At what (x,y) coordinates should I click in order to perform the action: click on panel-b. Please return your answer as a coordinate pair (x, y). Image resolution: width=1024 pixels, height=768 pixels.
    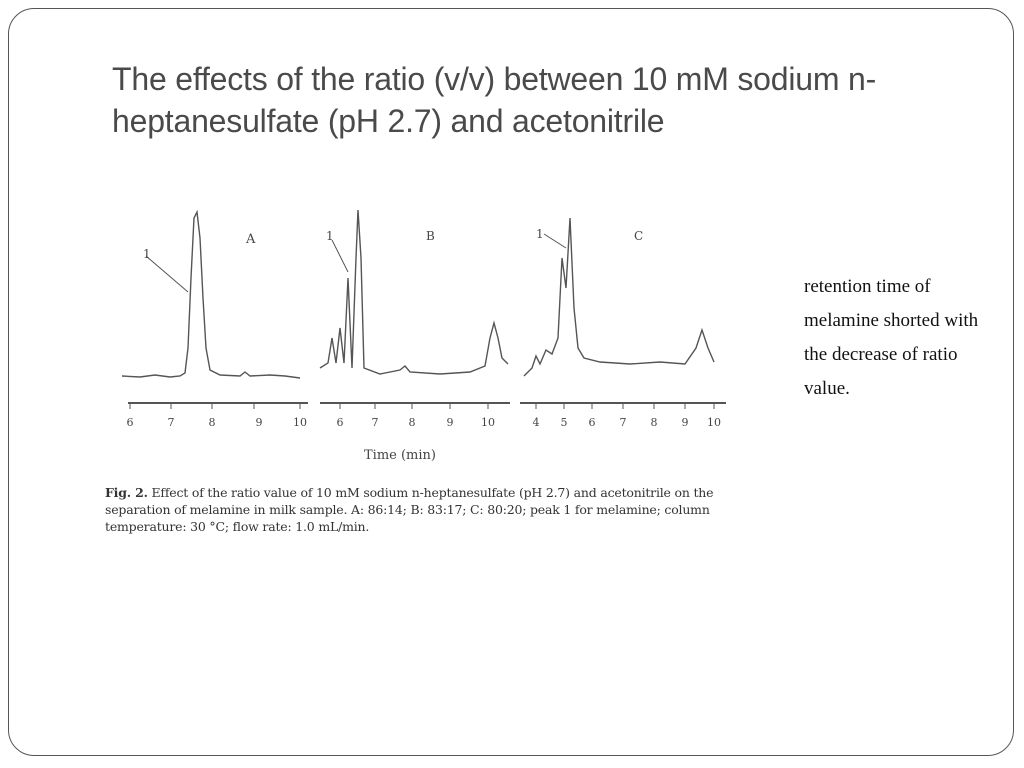
    Looking at the image, I should click on (414, 309).